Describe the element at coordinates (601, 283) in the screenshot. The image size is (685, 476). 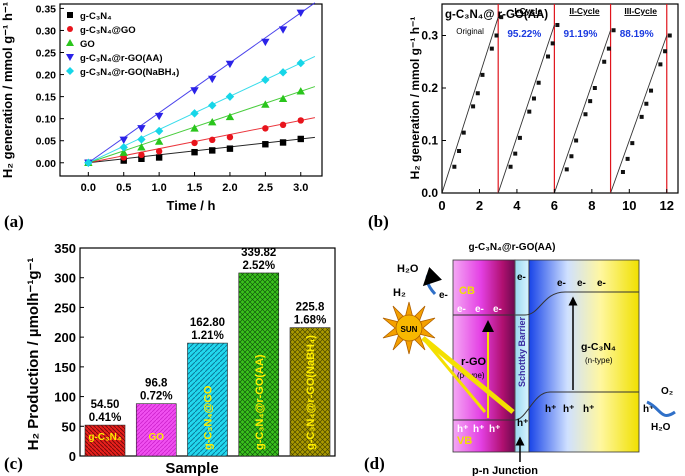
I see `electron-gcn-3: e-` at that location.